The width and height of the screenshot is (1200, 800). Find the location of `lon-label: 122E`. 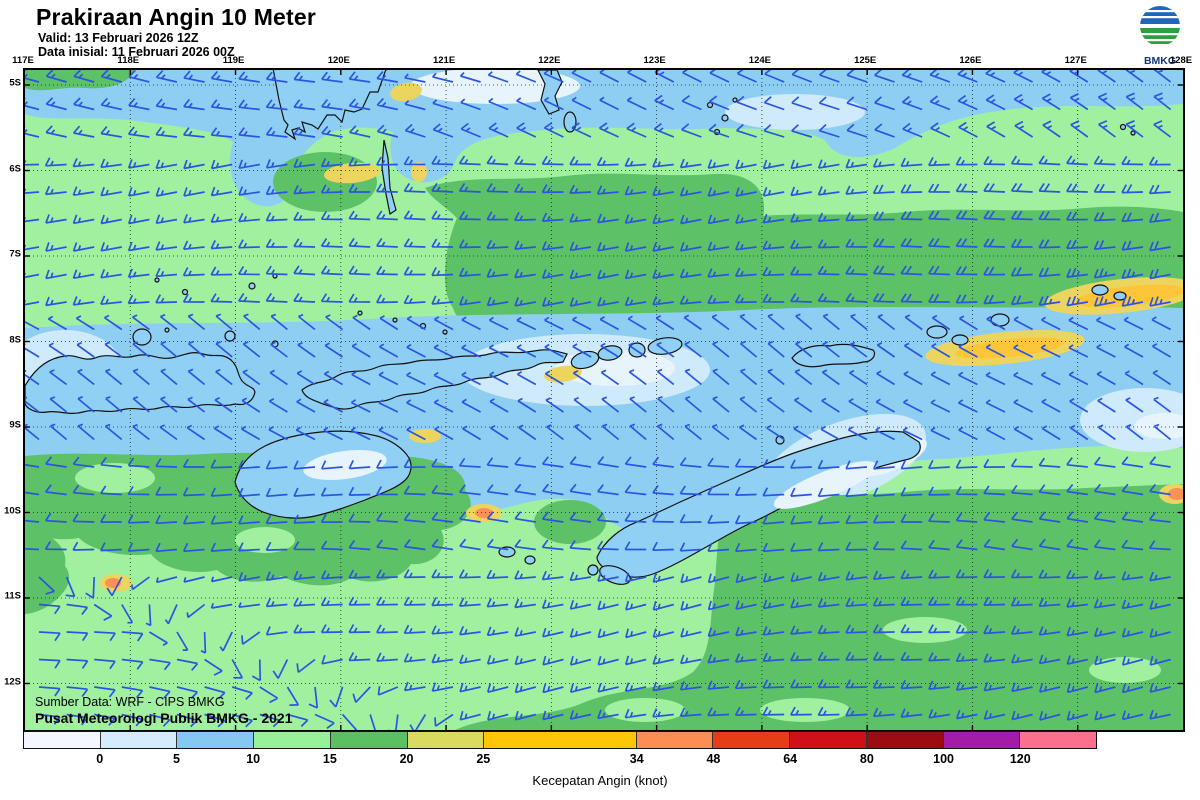

lon-label: 122E is located at coordinates (549, 60).